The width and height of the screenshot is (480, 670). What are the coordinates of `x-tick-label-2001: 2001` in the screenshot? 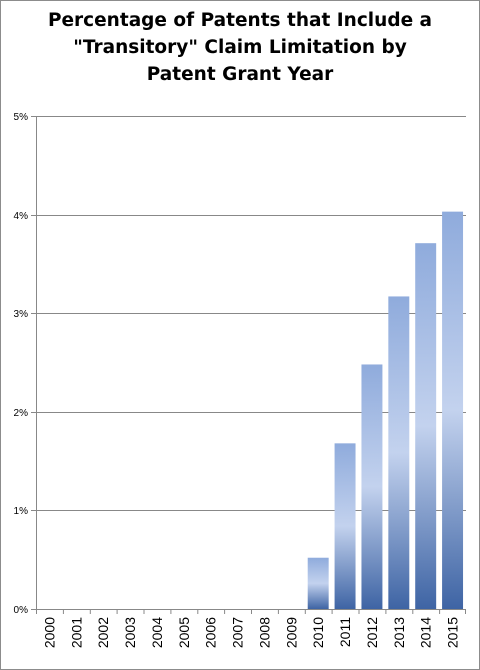 It's located at (76, 632).